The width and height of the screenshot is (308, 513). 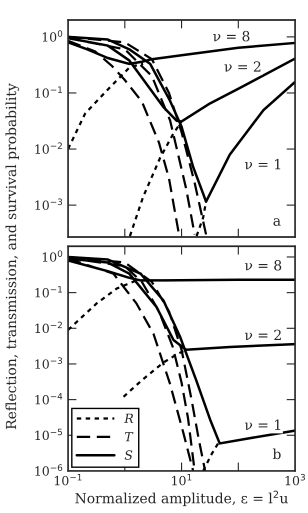 I want to click on y-tick-label: 10$^{−5}$, so click(x=48, y=434).